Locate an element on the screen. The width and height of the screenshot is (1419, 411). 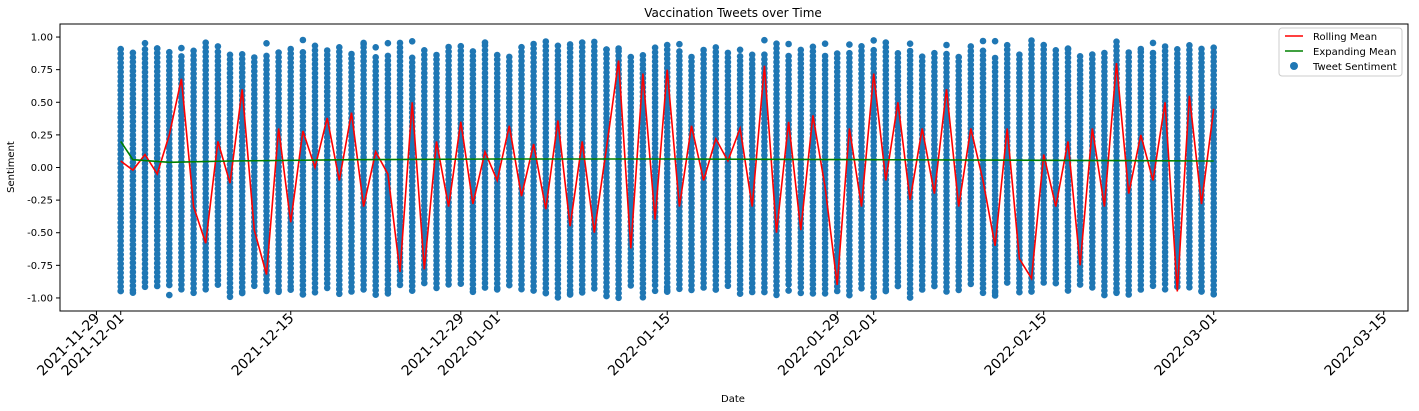
legend-swatch-tweet-sentiment is located at coordinates (1294, 66).